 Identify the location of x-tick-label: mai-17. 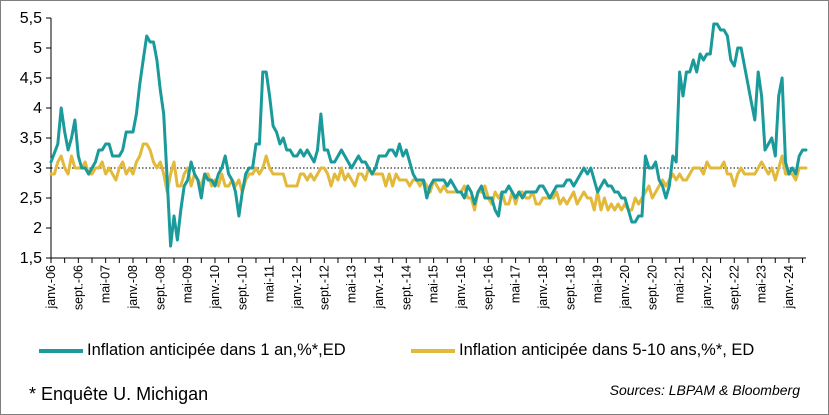
(516, 284).